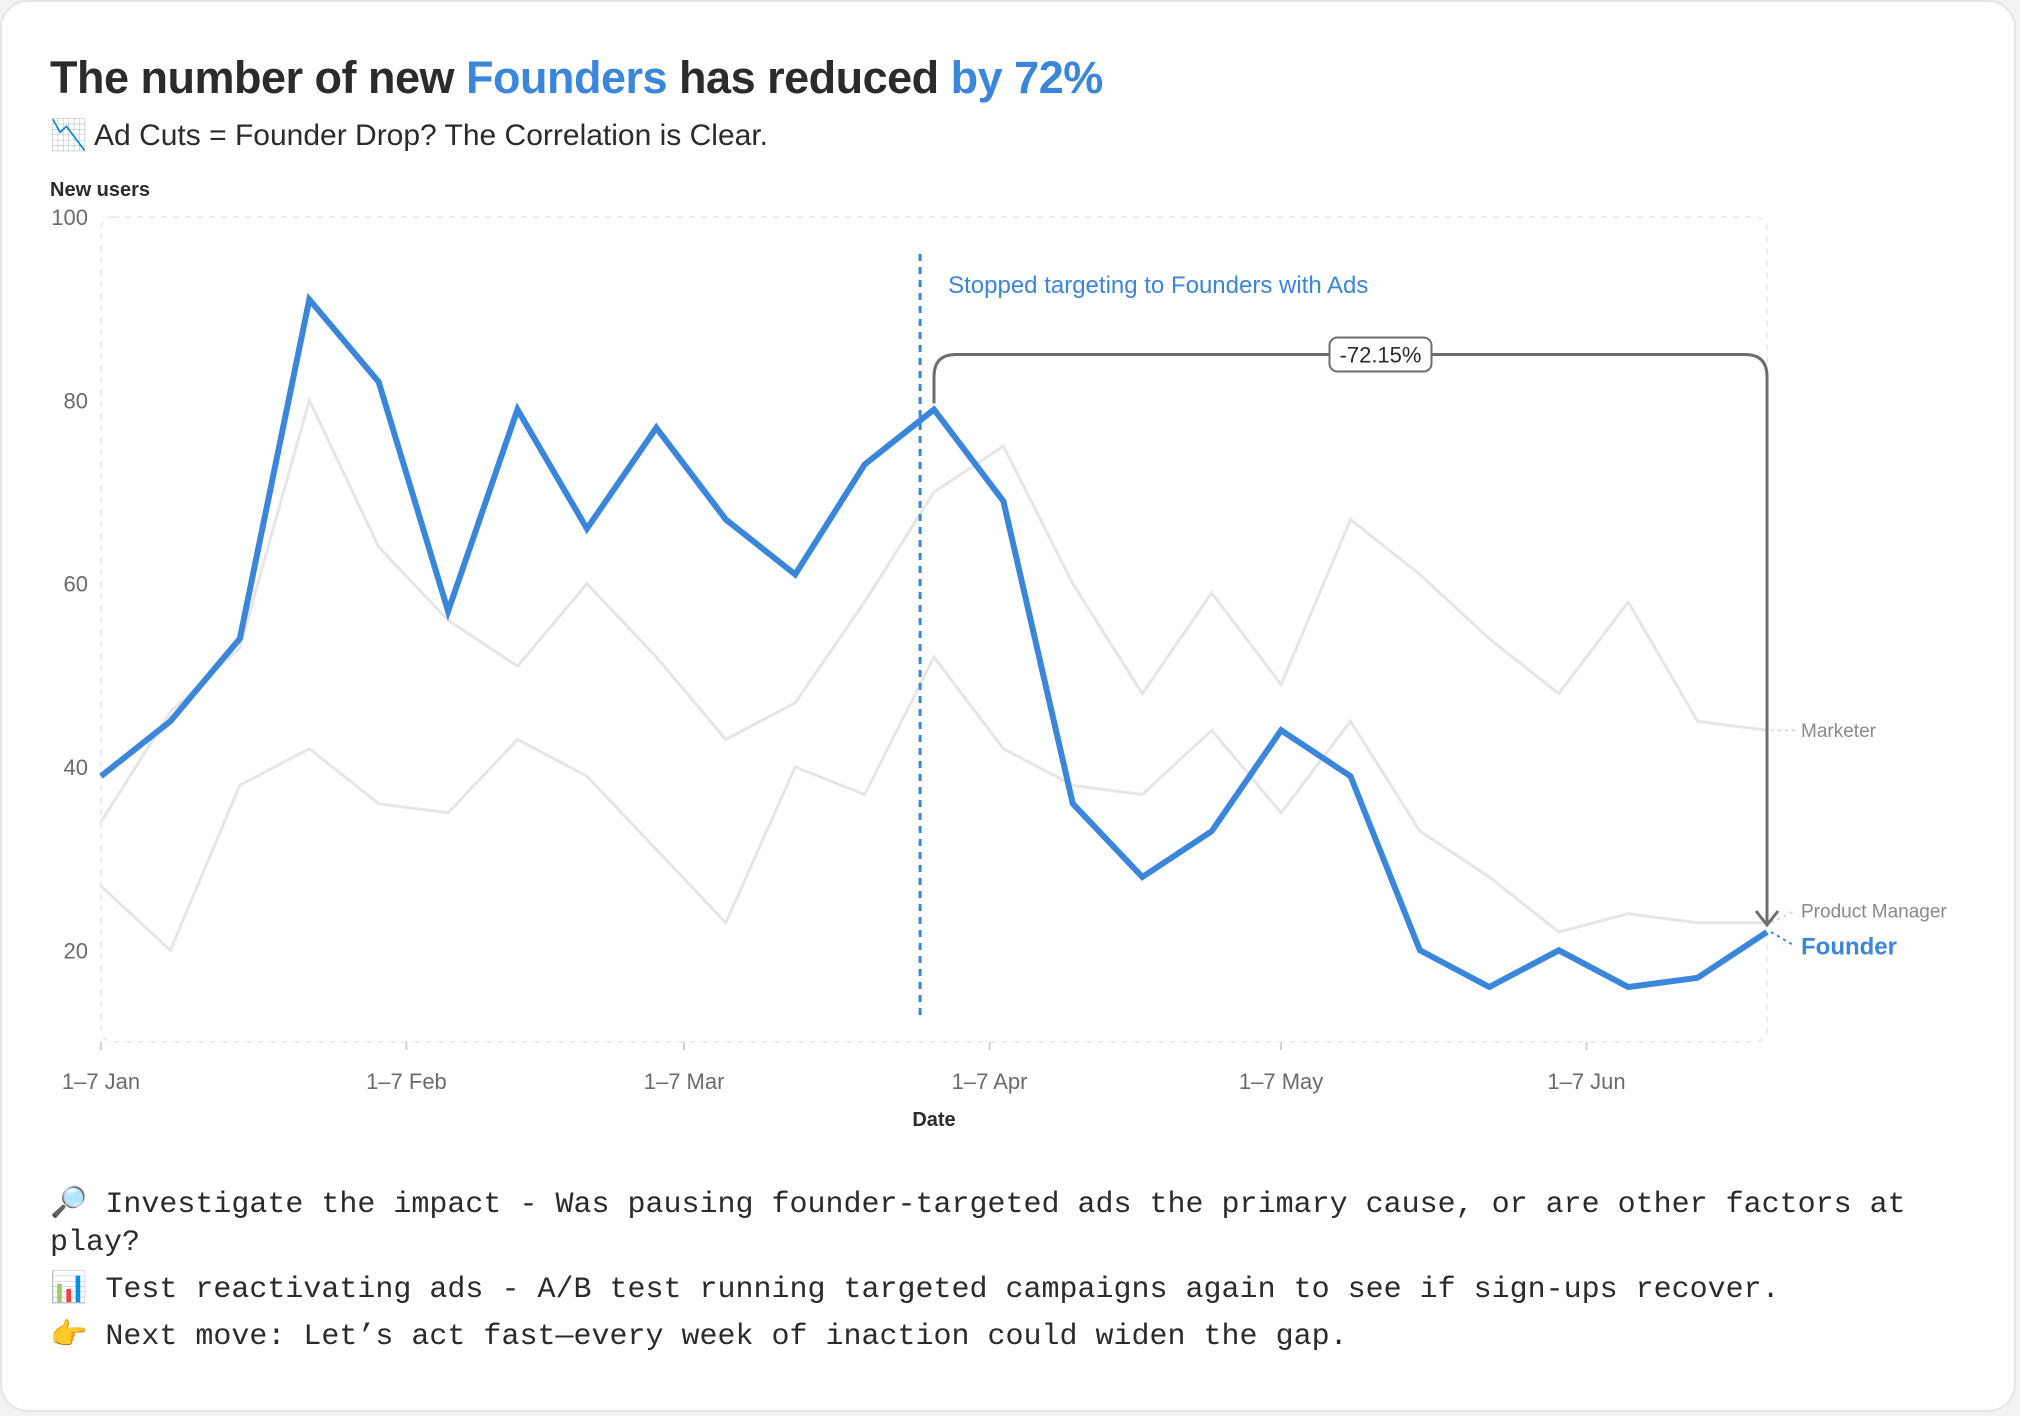 The width and height of the screenshot is (2020, 1416). Describe the element at coordinates (933, 1120) in the screenshot. I see `x-axis-label: Date` at that location.